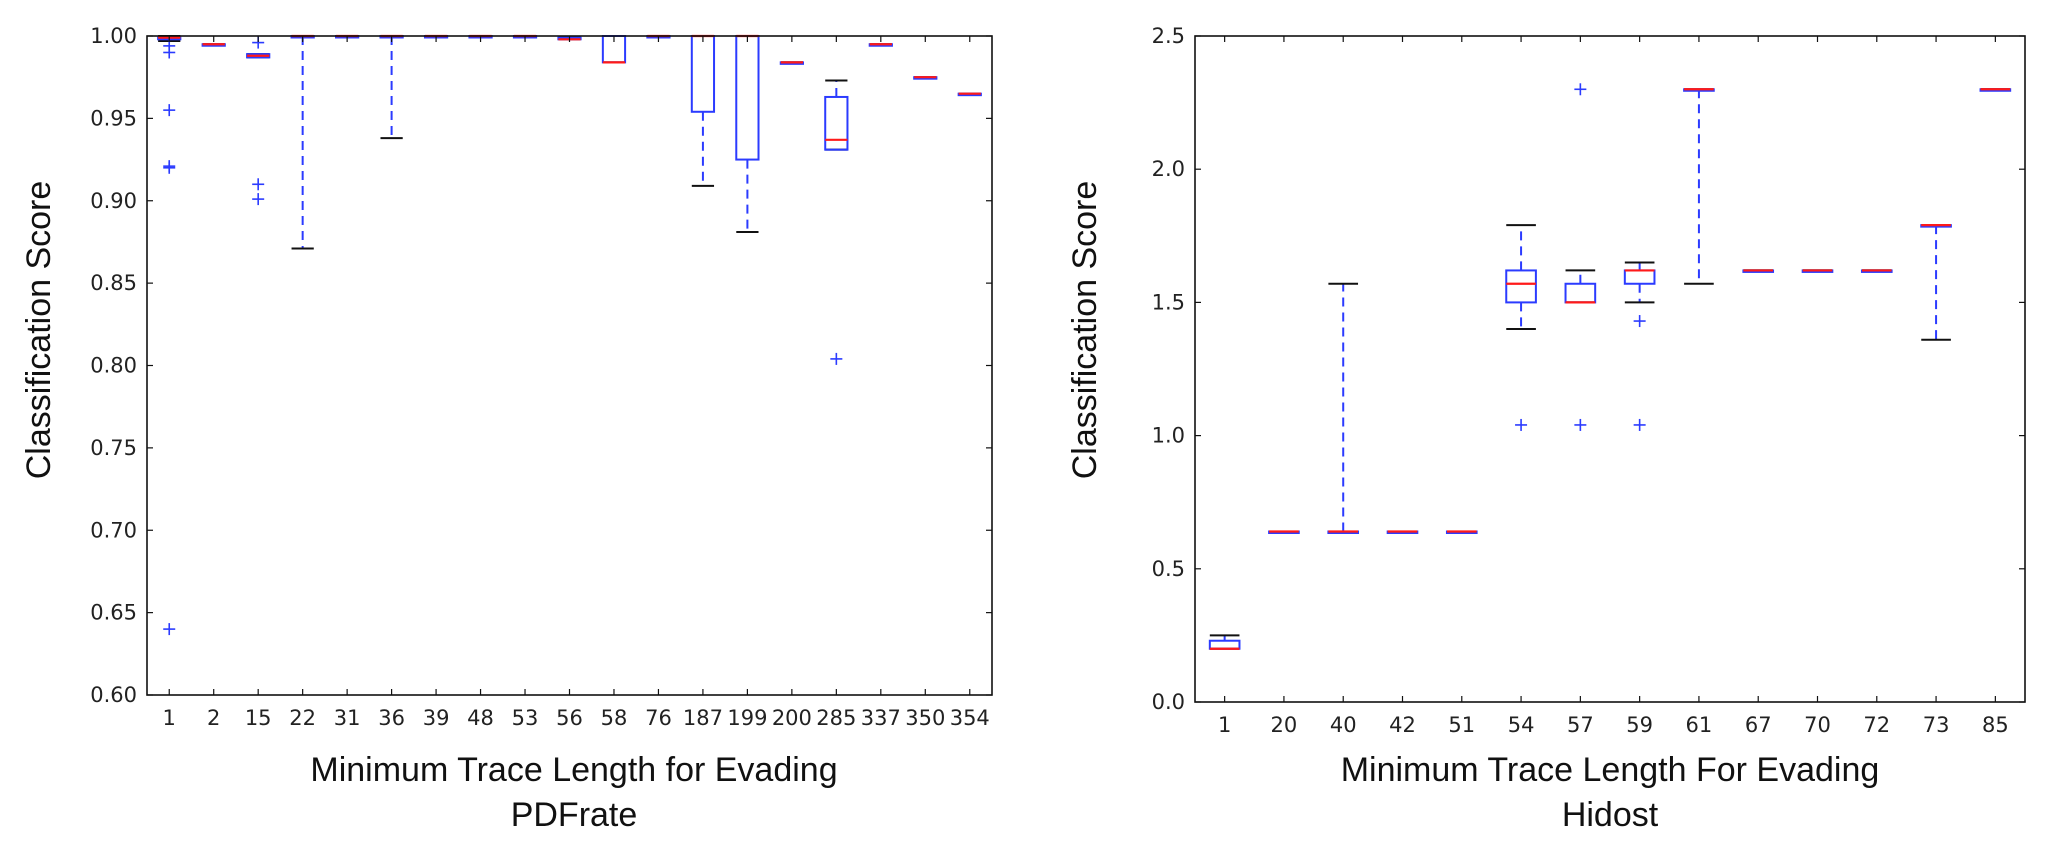 The height and width of the screenshot is (854, 2048). I want to click on x-tick-label: 48, so click(480, 718).